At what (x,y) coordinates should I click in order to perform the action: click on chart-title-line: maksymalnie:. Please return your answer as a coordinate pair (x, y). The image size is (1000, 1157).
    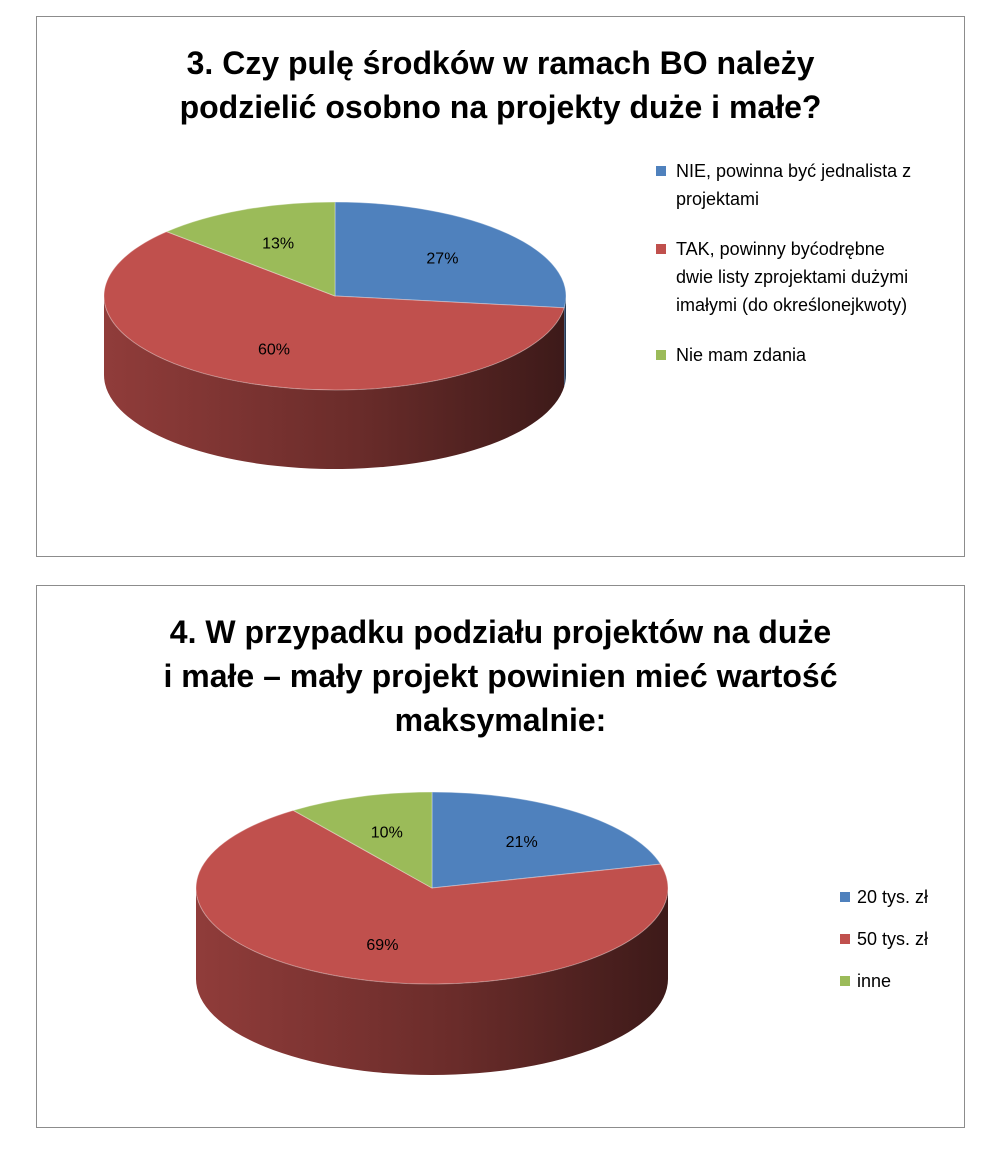
    Looking at the image, I should click on (500, 720).